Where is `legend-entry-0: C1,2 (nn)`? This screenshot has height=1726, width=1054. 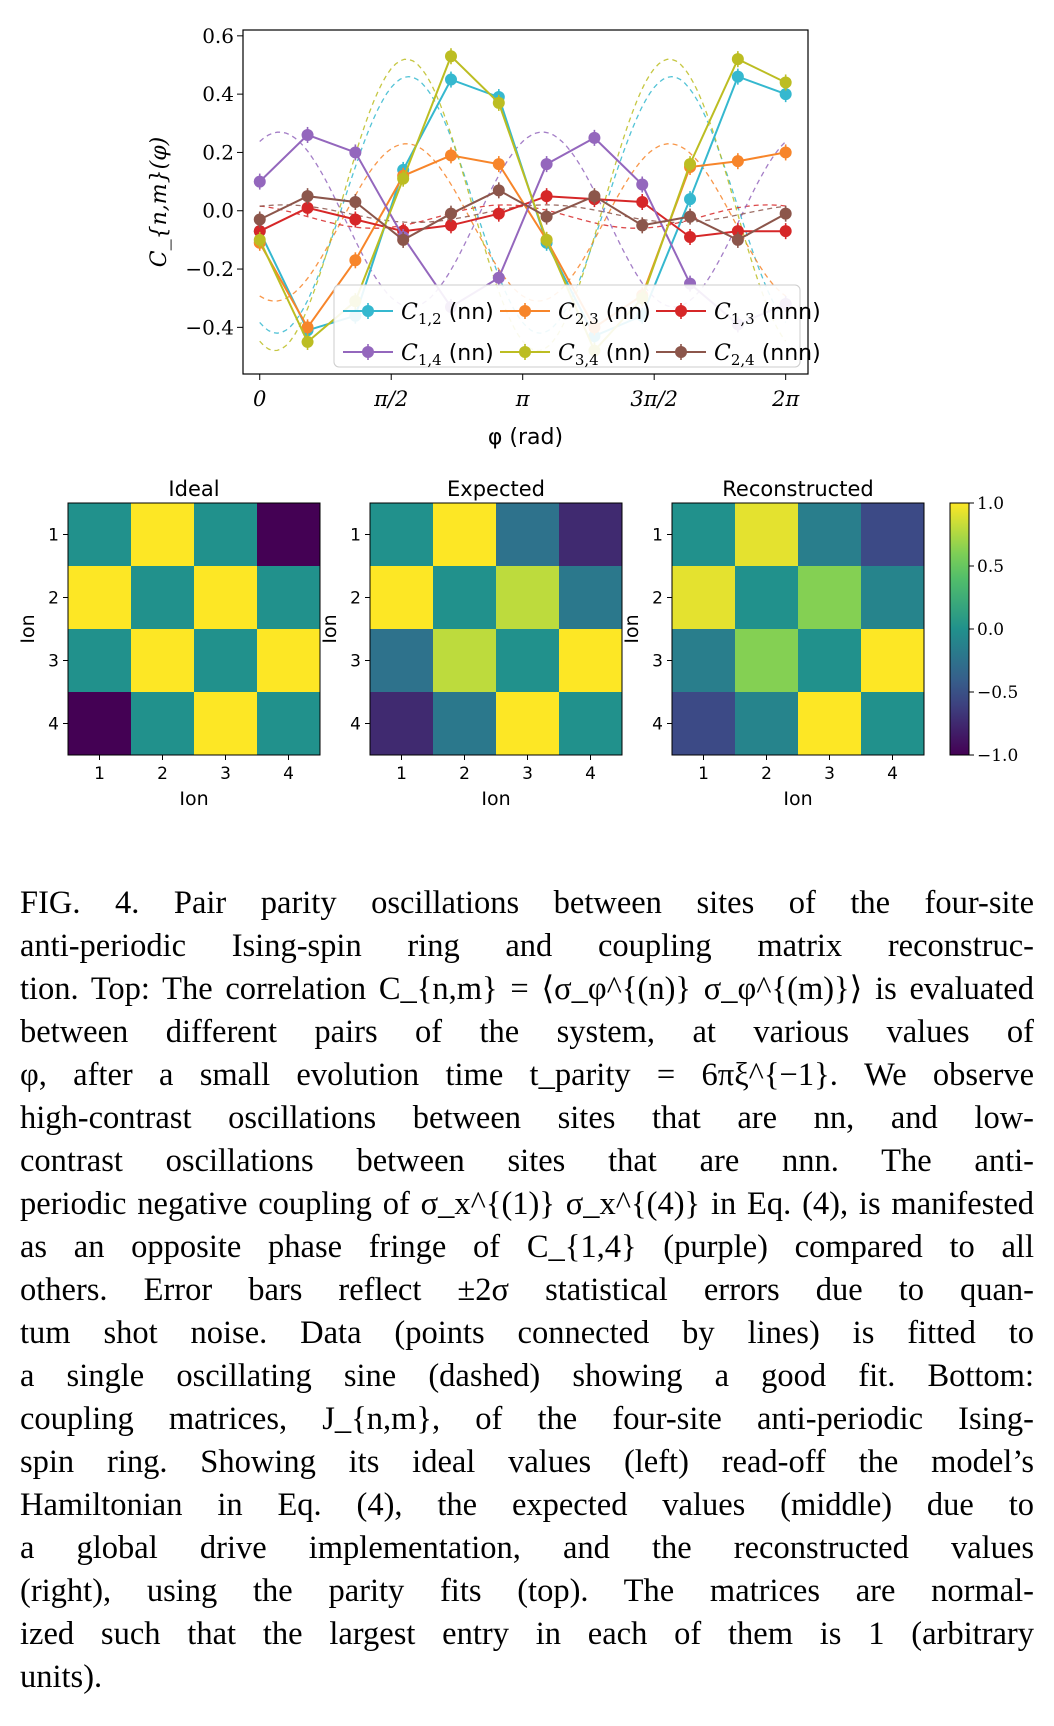
legend-entry-0: C1,2 (nn) is located at coordinates (447, 314).